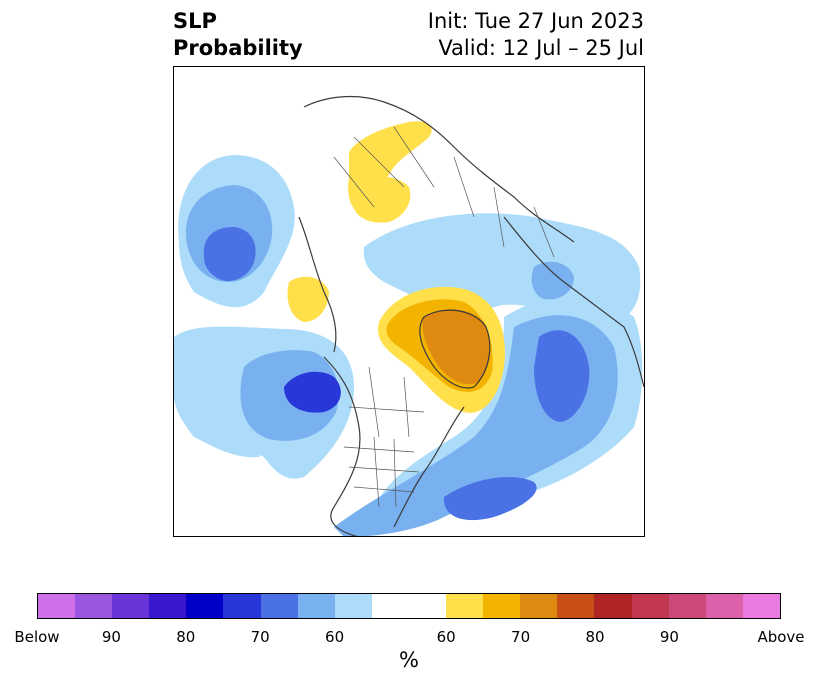  I want to click on kamchatka-coast, so click(311, 254).